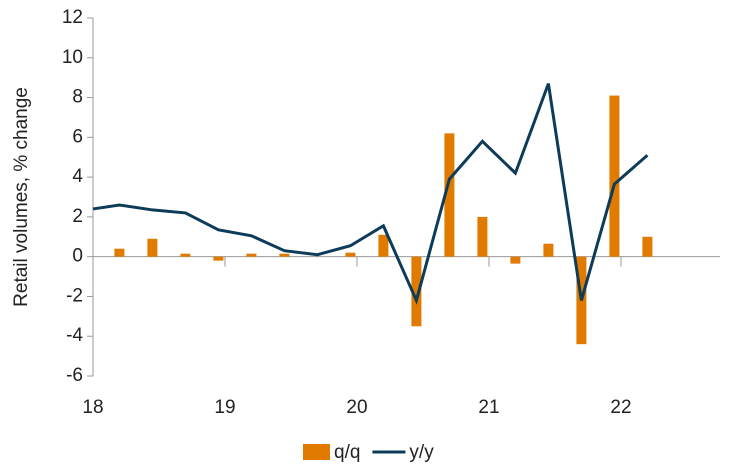 This screenshot has height=467, width=748. What do you see at coordinates (21, 197) in the screenshot?
I see `y-axis-label: Retail volumes, % change` at bounding box center [21, 197].